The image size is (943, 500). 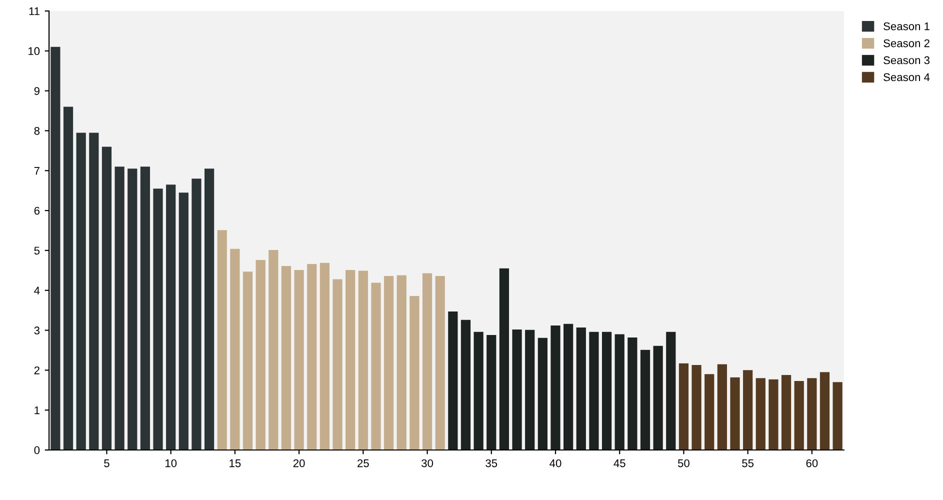 I want to click on y-tick-label: 10, so click(x=34, y=51).